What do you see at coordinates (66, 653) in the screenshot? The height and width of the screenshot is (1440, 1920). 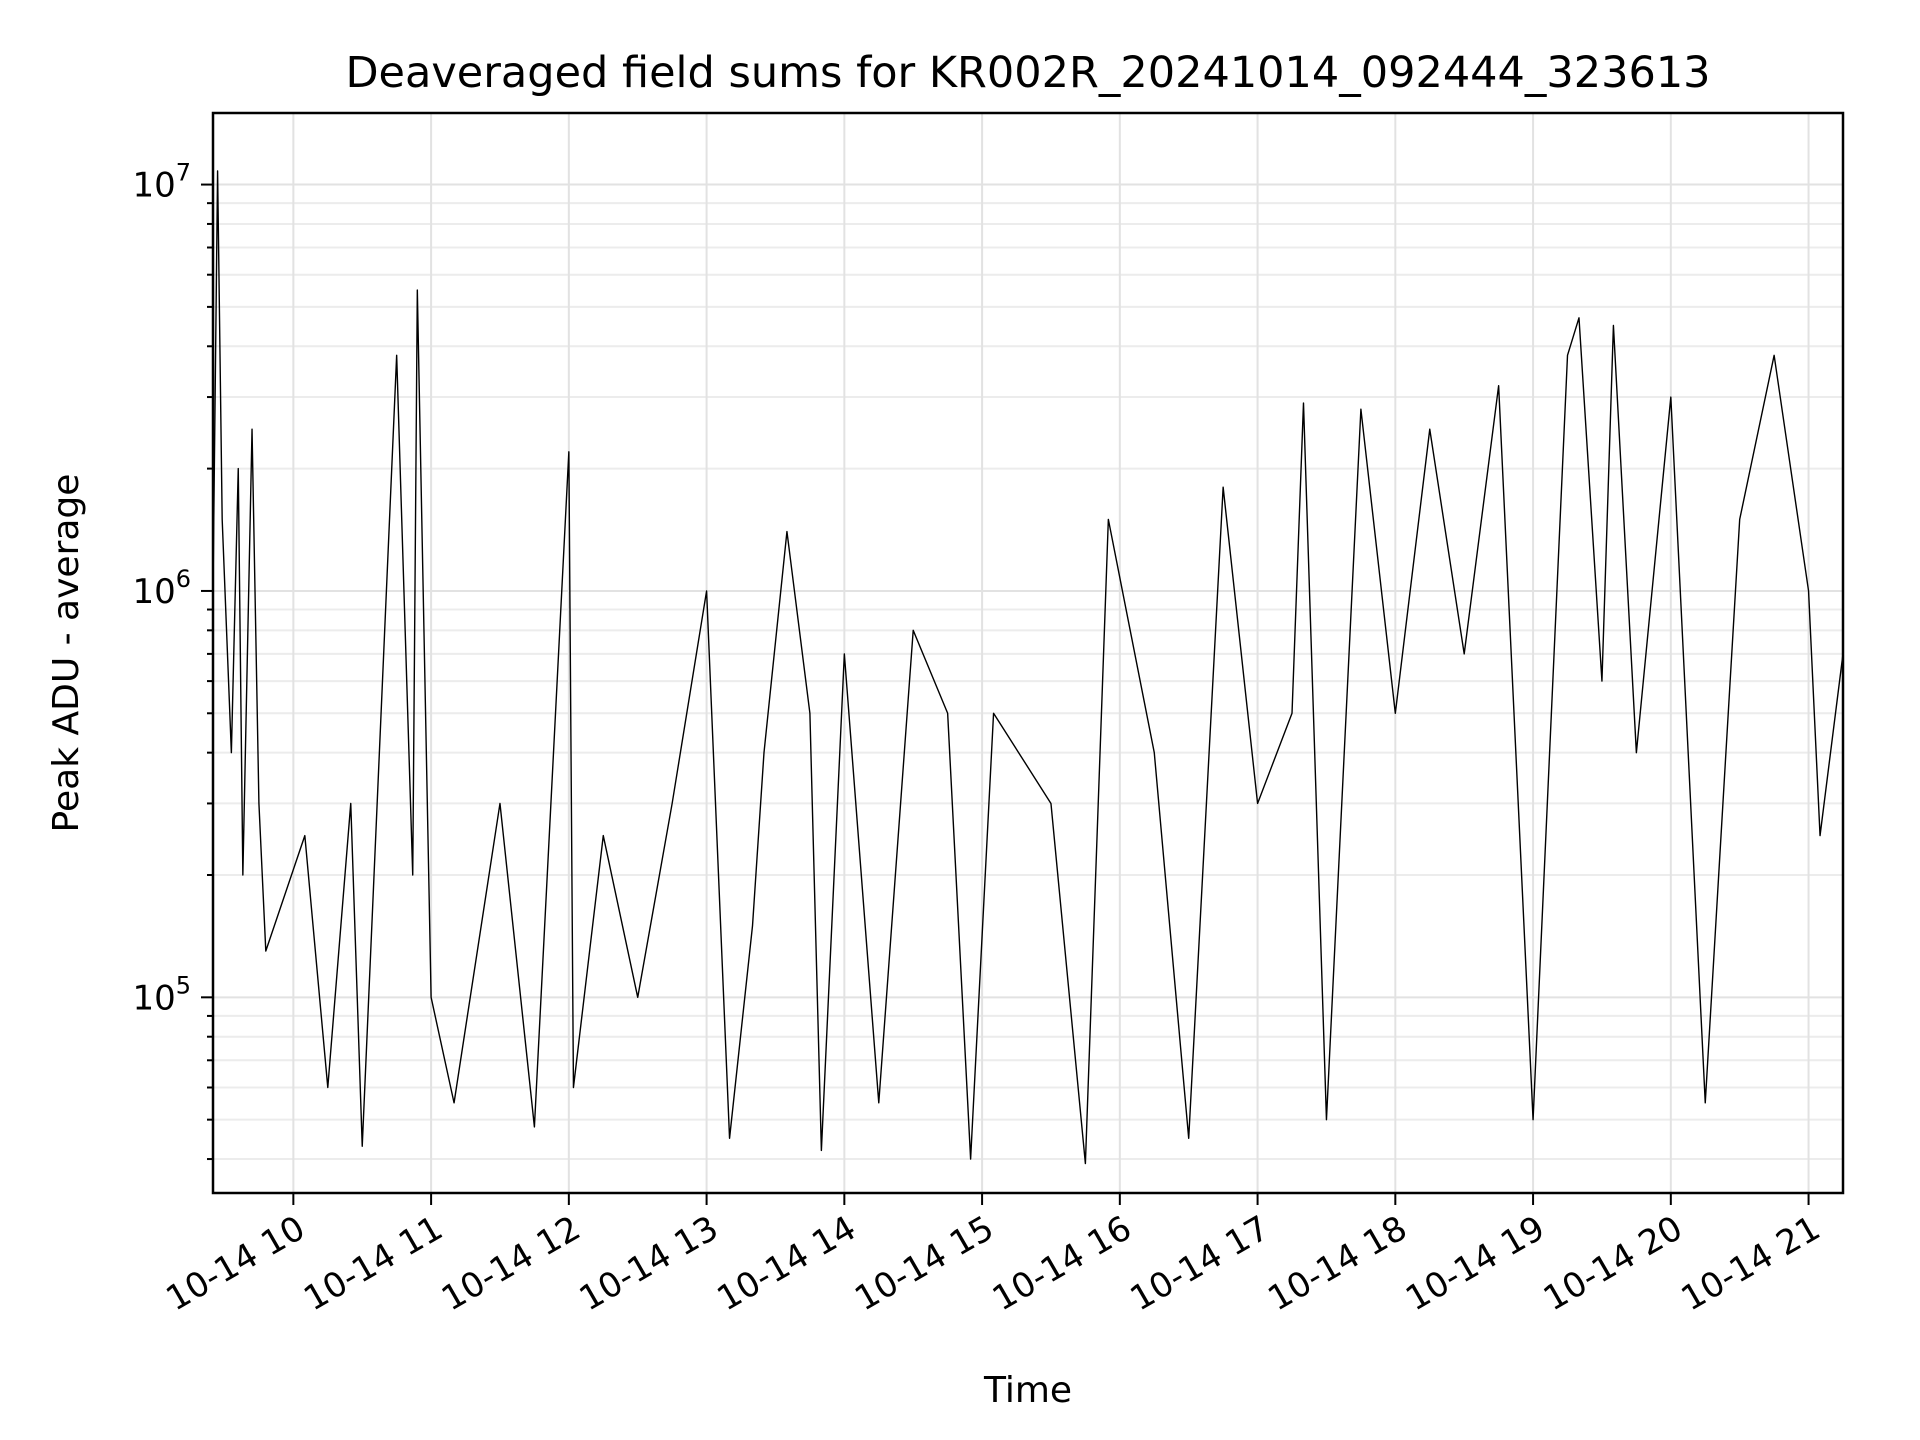 I see `y-axis-label: Peak ADU - average` at bounding box center [66, 653].